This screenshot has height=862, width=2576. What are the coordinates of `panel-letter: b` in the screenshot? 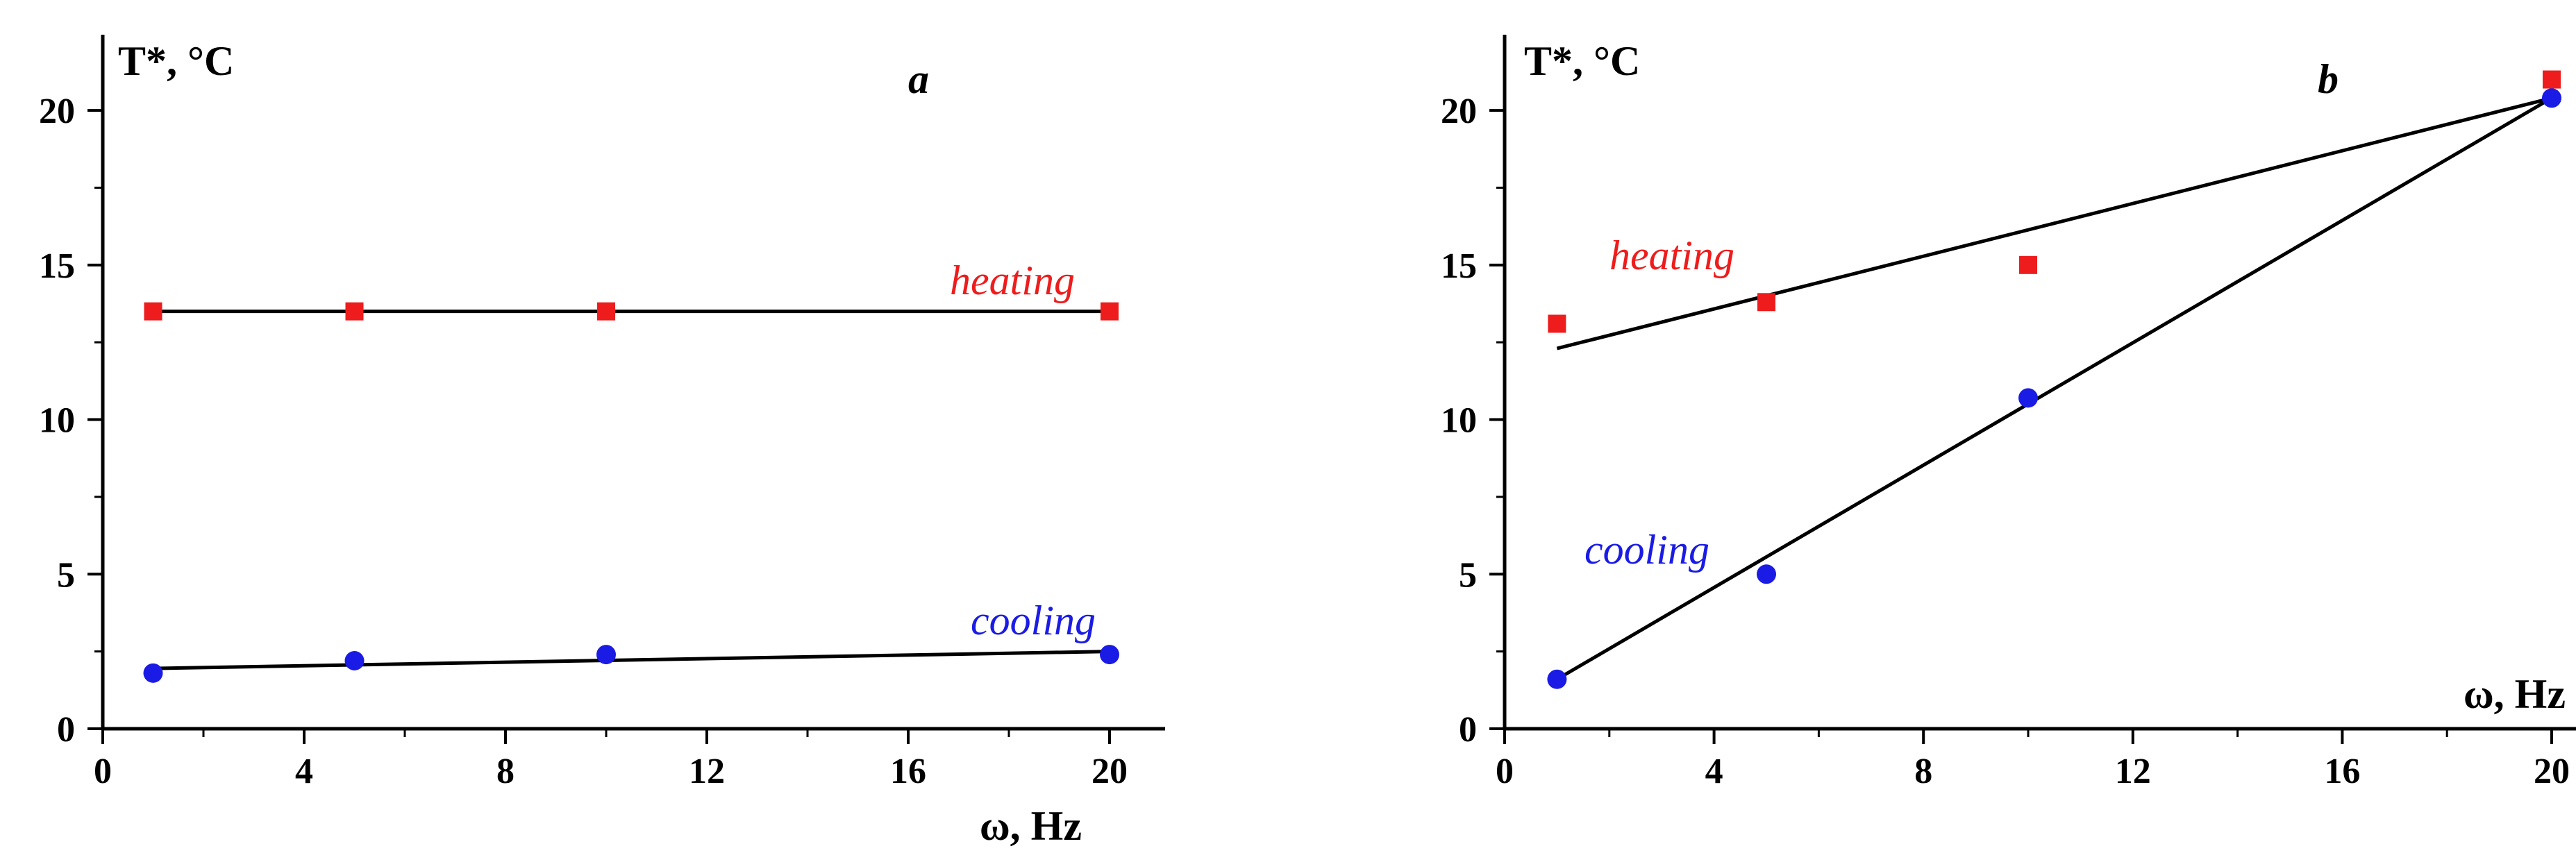 It's located at (2328, 79).